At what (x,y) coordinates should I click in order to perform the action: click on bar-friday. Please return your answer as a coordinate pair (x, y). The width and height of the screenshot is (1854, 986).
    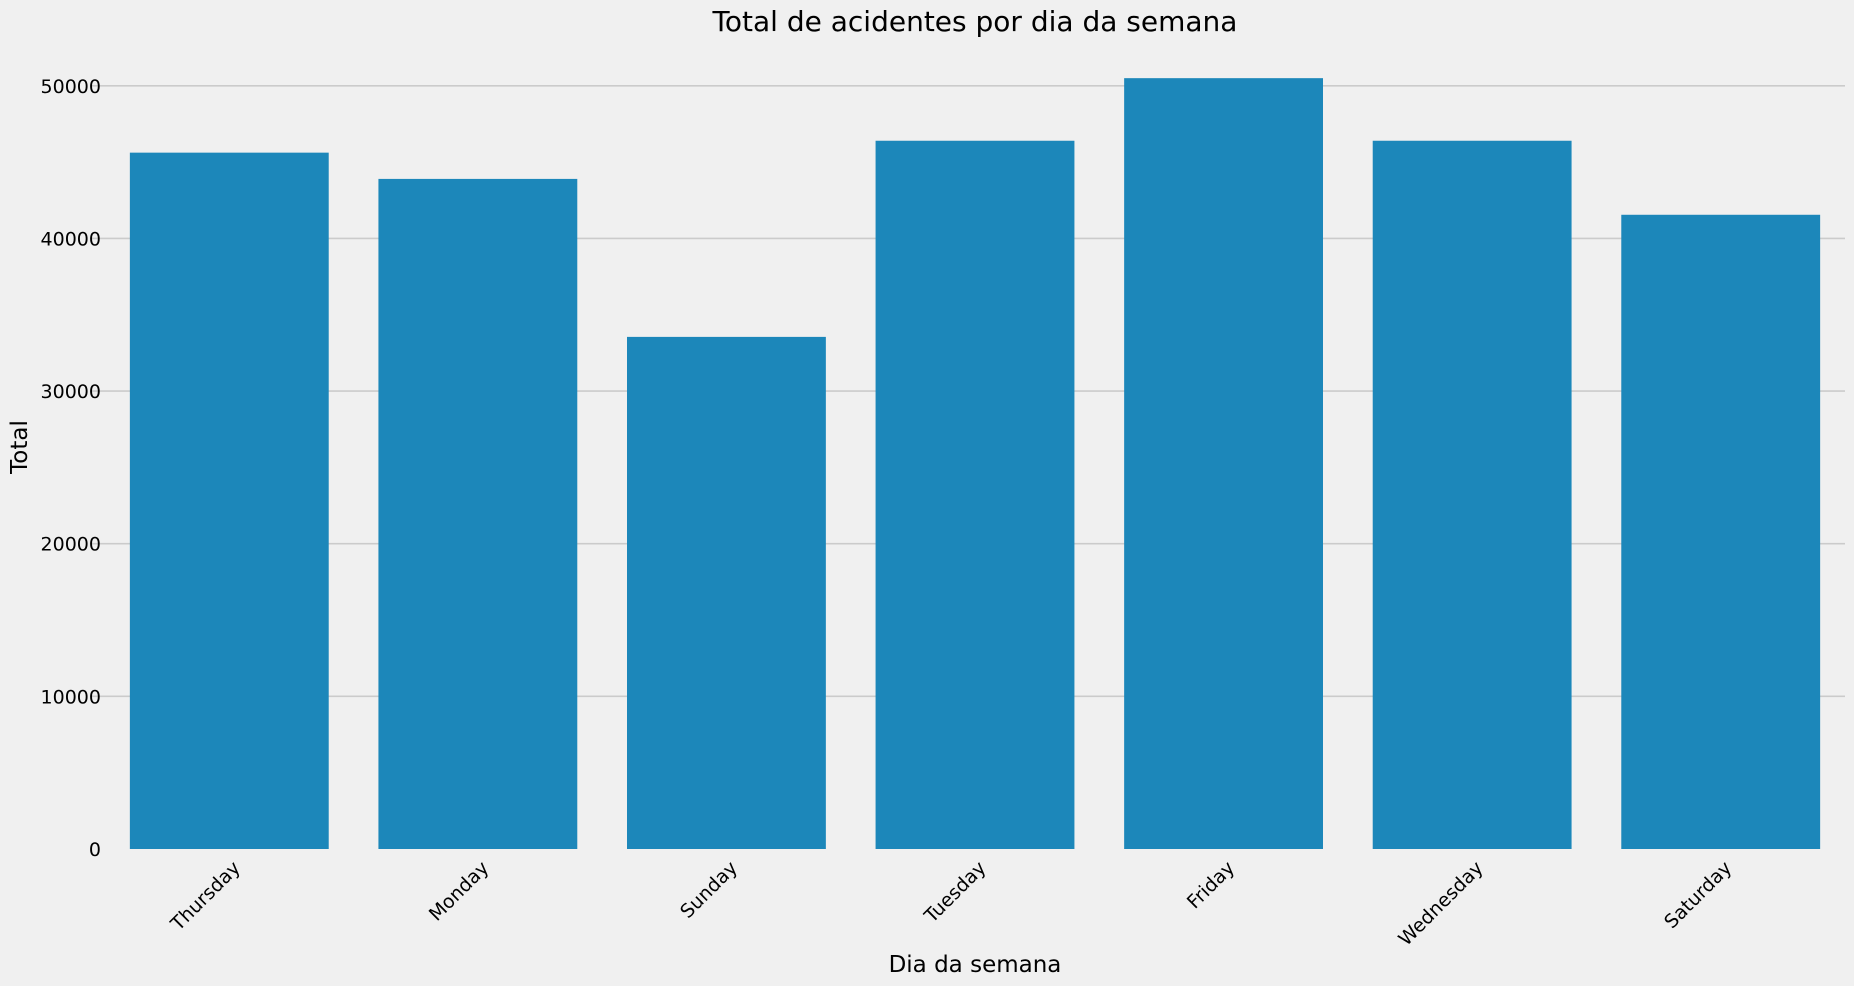
    Looking at the image, I should click on (1223, 463).